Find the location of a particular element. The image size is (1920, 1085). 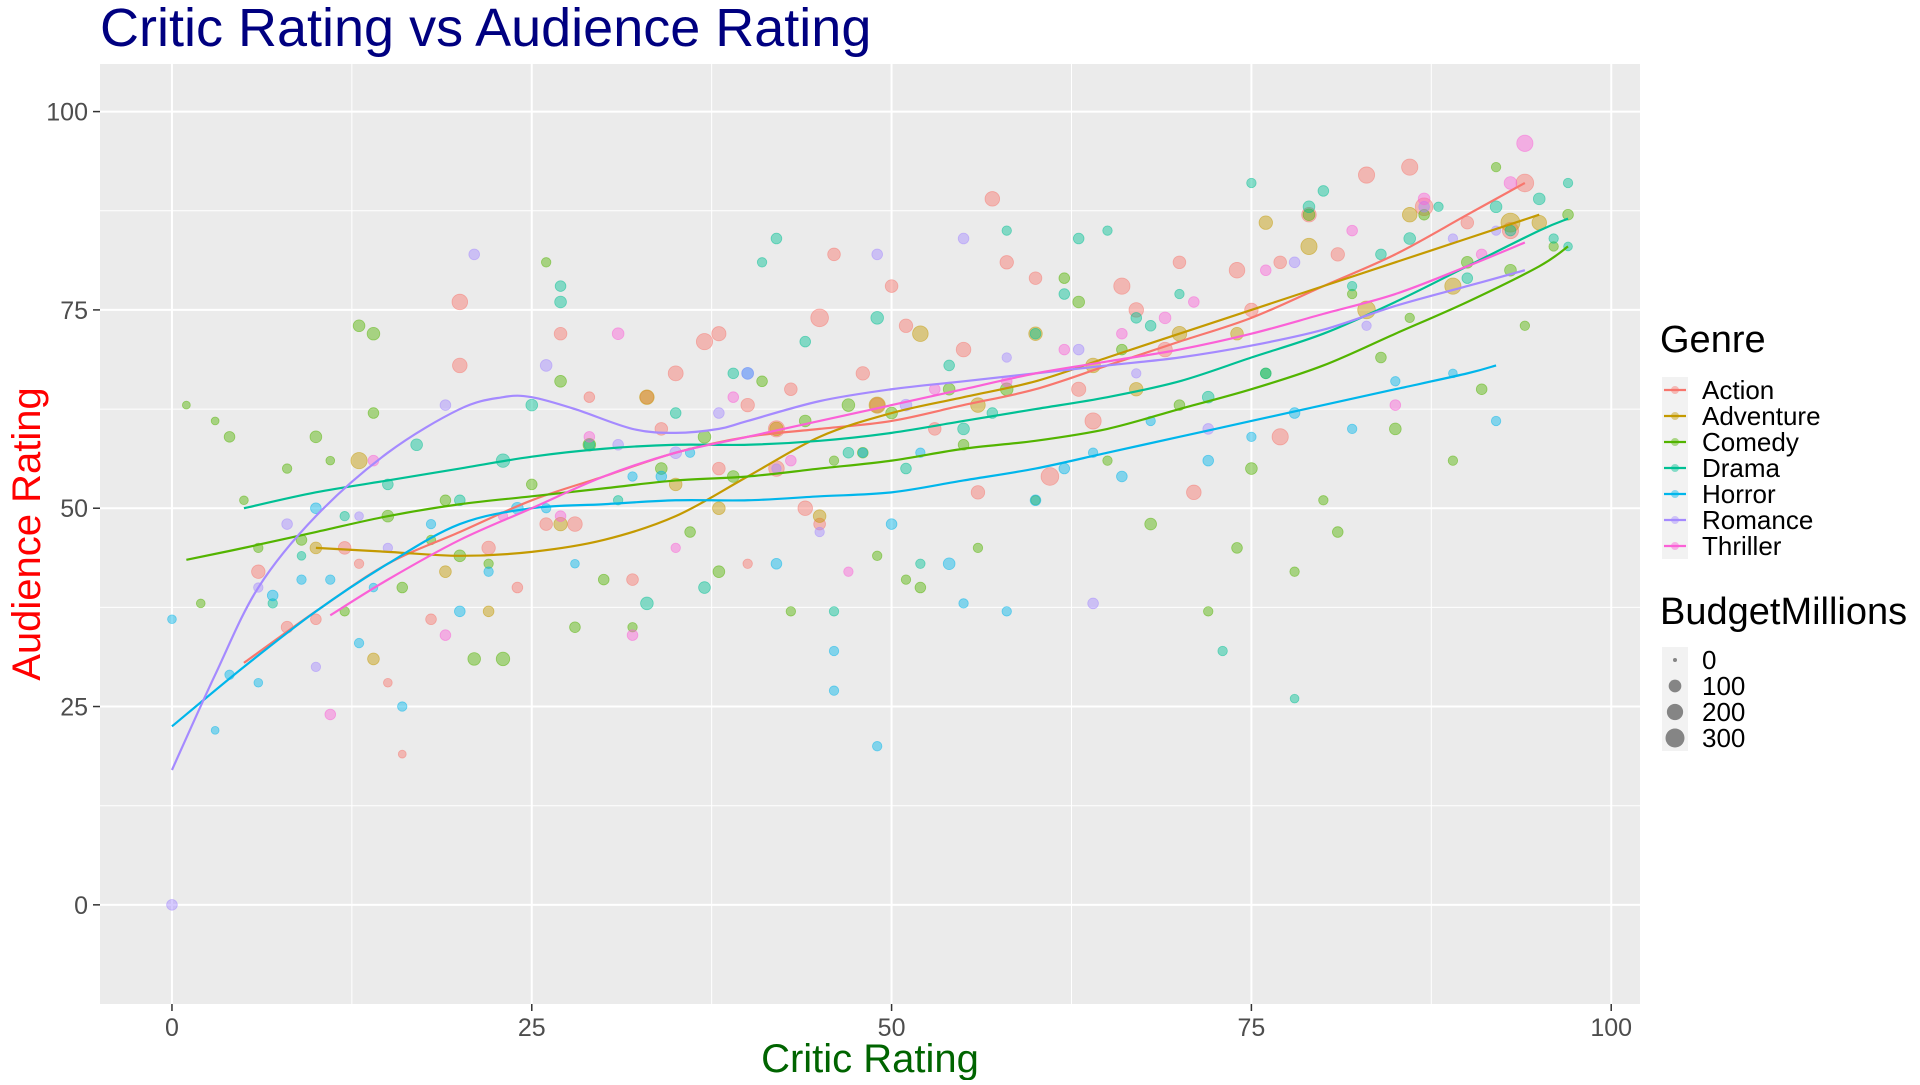

y-tick-label: 0 is located at coordinates (81, 906).